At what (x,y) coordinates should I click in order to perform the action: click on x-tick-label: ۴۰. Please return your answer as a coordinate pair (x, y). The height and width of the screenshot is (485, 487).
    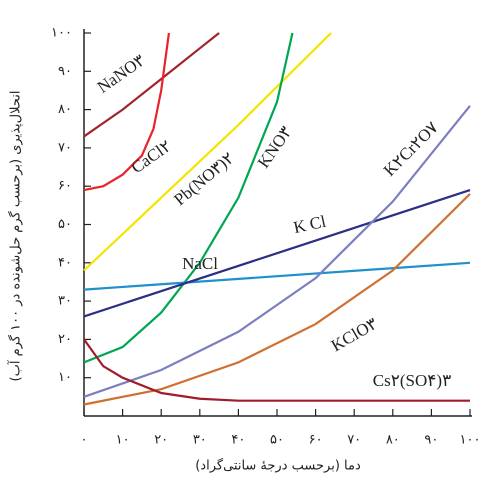
    Looking at the image, I should click on (238, 440).